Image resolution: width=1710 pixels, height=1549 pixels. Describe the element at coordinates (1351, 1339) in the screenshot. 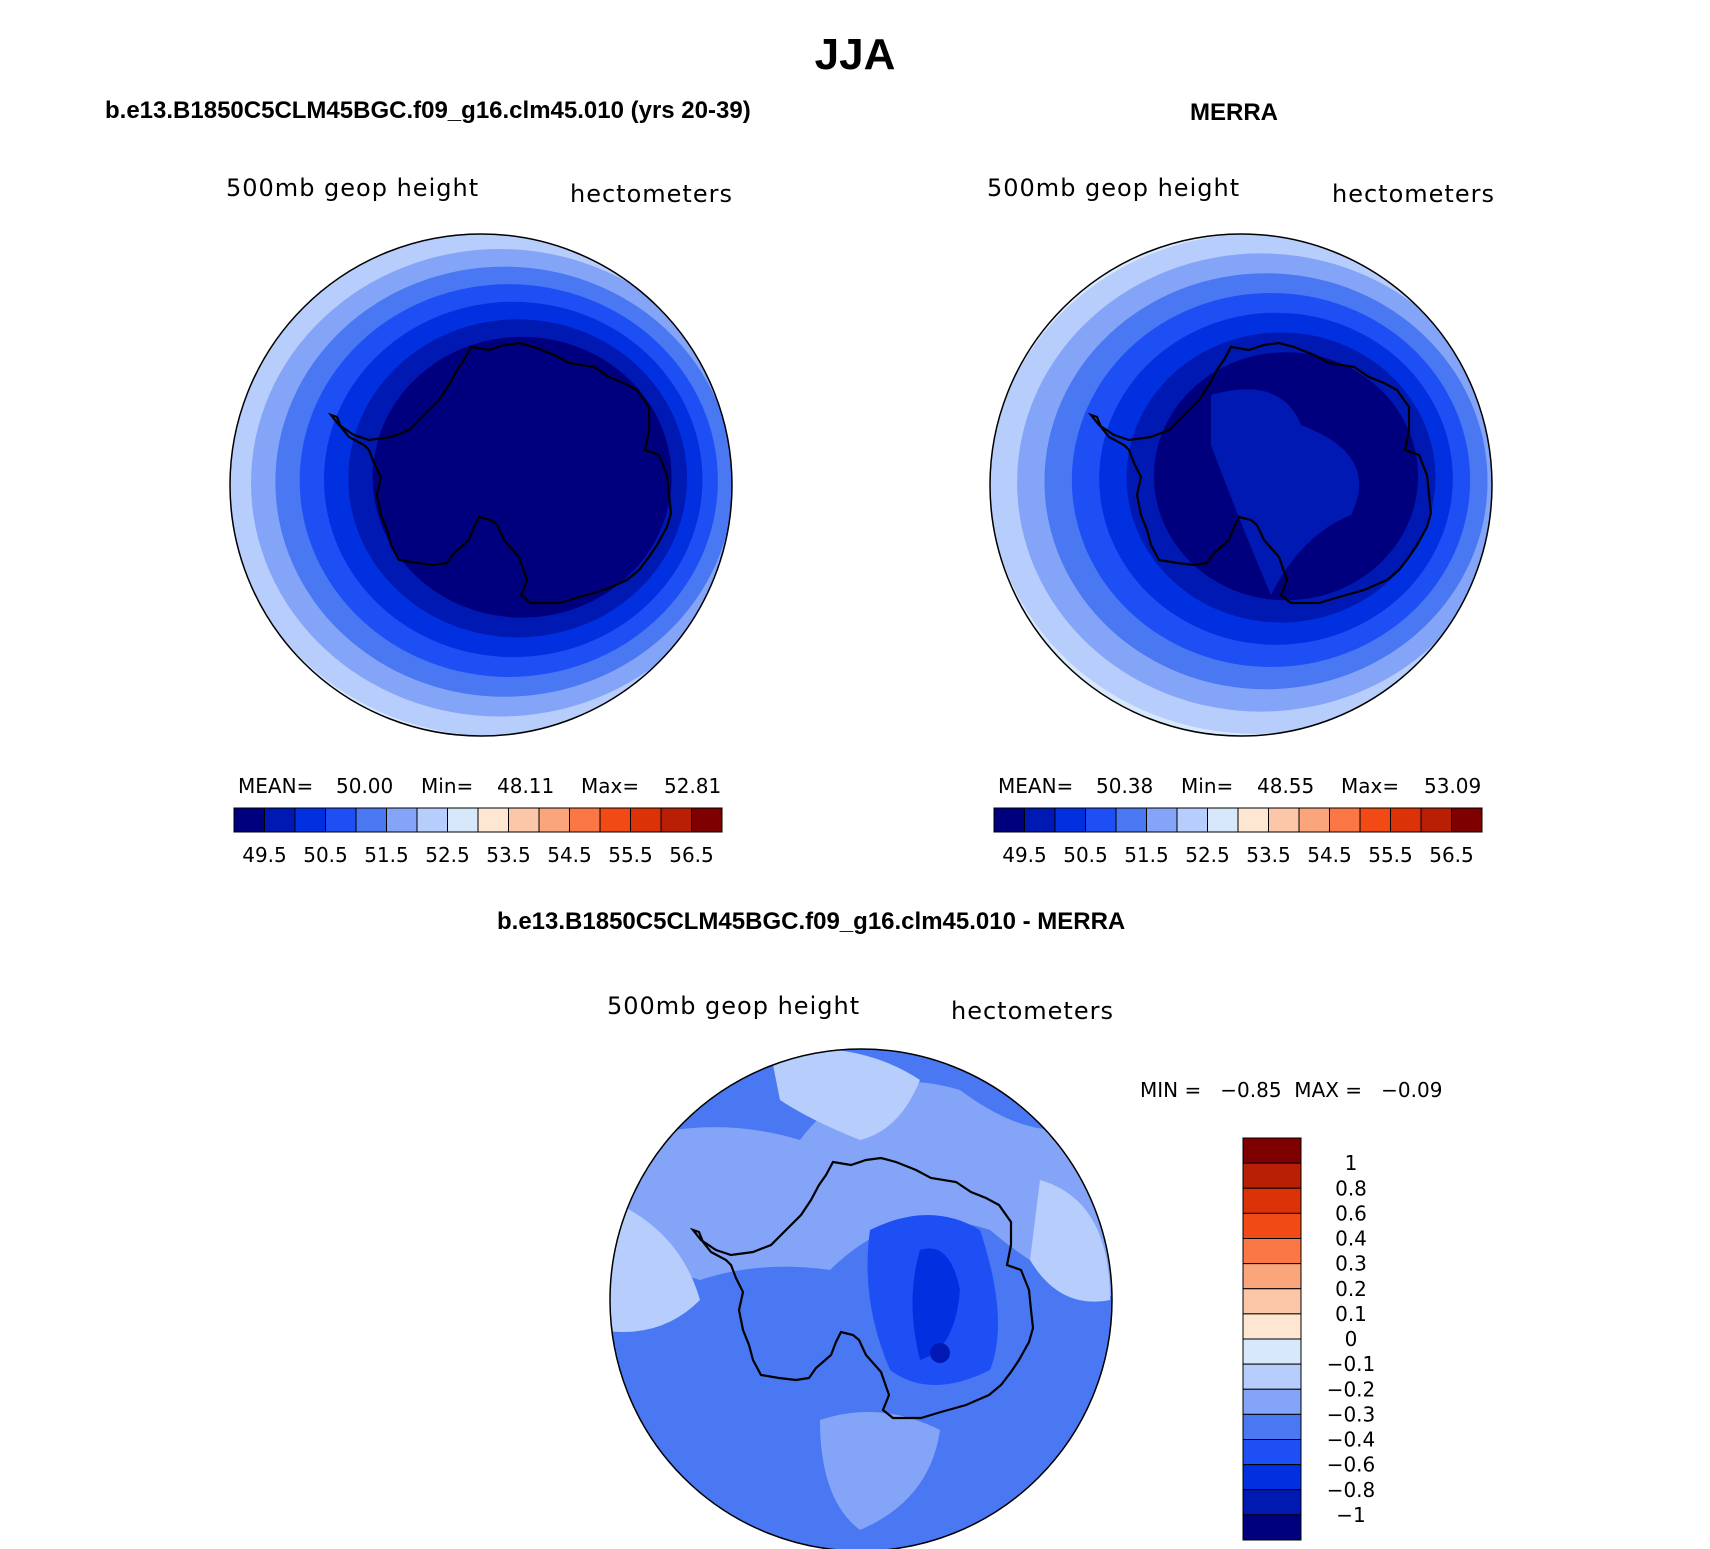

I see `colorbar-tick-label: 0` at that location.